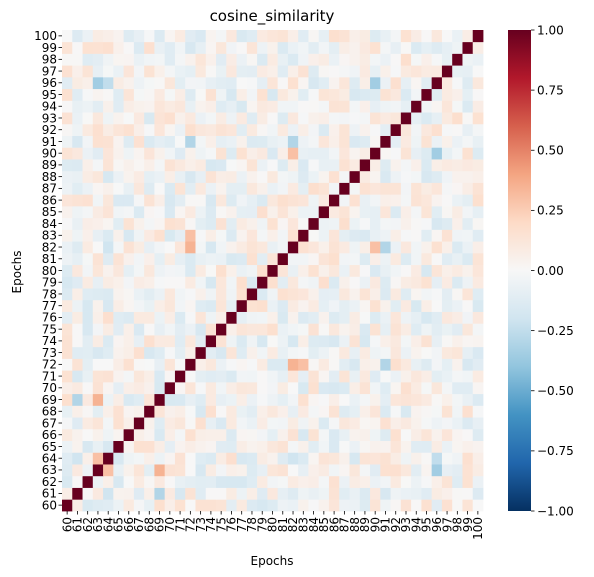 The width and height of the screenshot is (594, 577). What do you see at coordinates (49, 271) in the screenshot?
I see `y-tick-label: 80` at bounding box center [49, 271].